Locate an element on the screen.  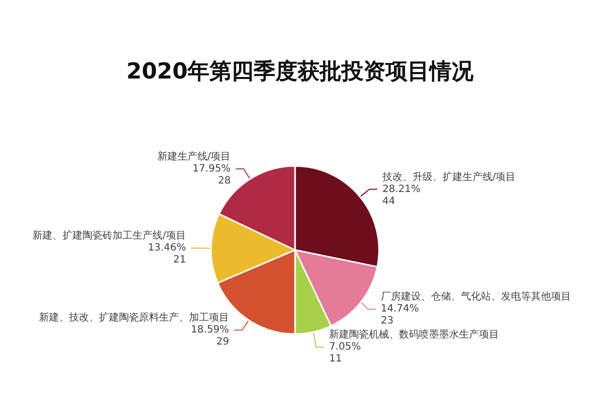
slice-label: 厂房建设、仓储、气化站、发电等其他项目 is located at coordinates (475, 296).